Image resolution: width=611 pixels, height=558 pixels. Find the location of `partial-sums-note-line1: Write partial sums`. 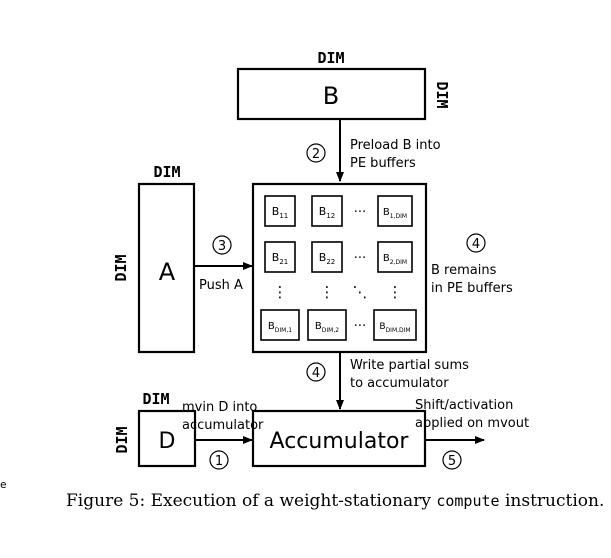

partial-sums-note-line1: Write partial sums is located at coordinates (409, 365).